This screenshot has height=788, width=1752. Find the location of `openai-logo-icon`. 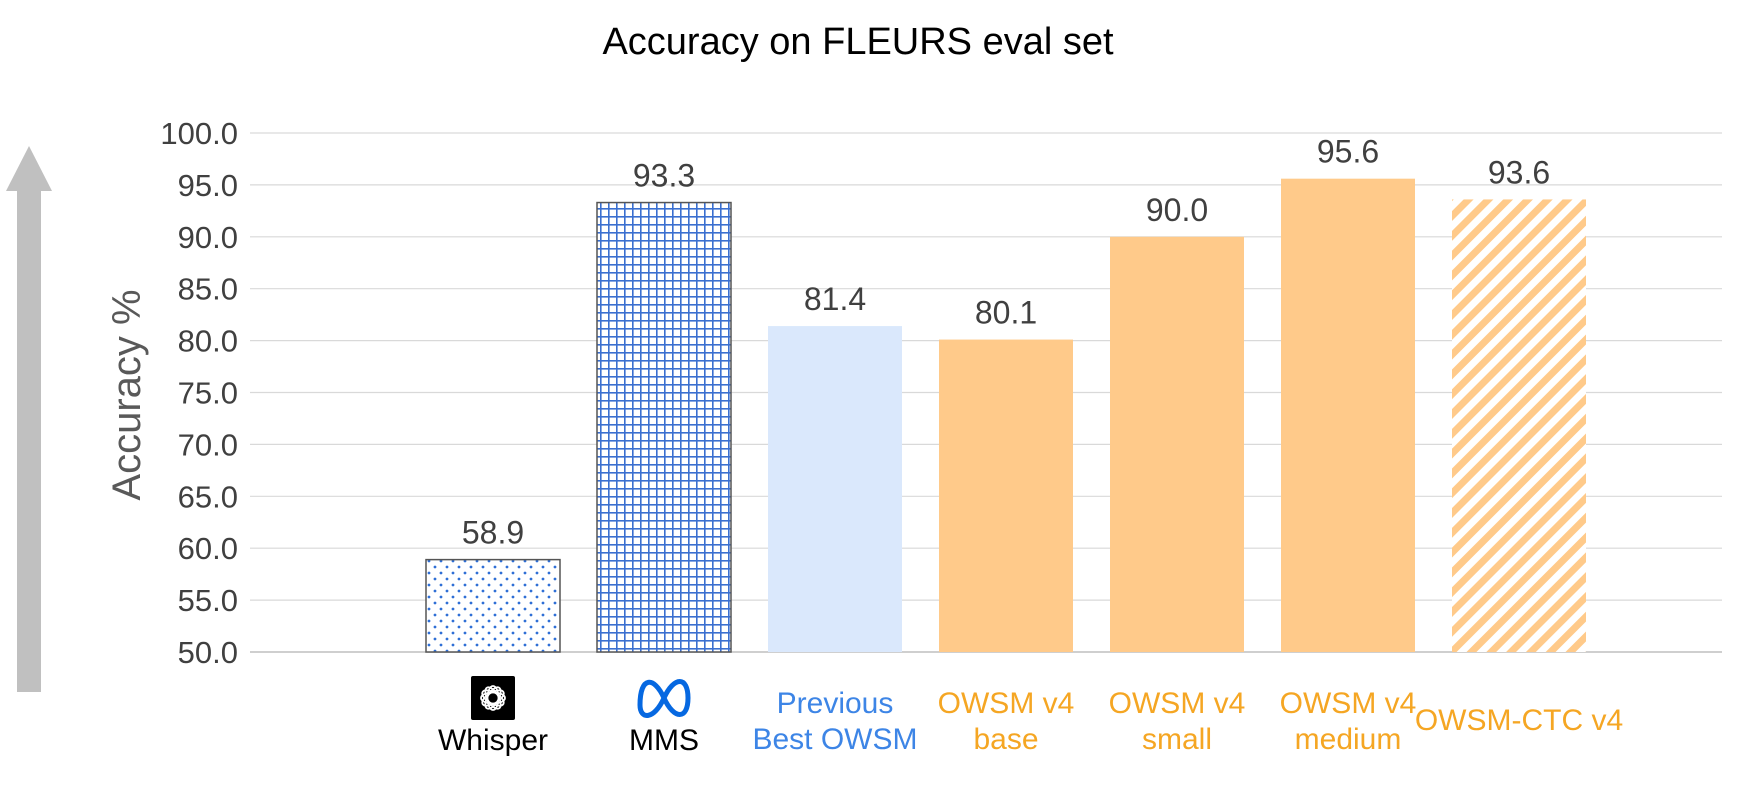

openai-logo-icon is located at coordinates (493, 698).